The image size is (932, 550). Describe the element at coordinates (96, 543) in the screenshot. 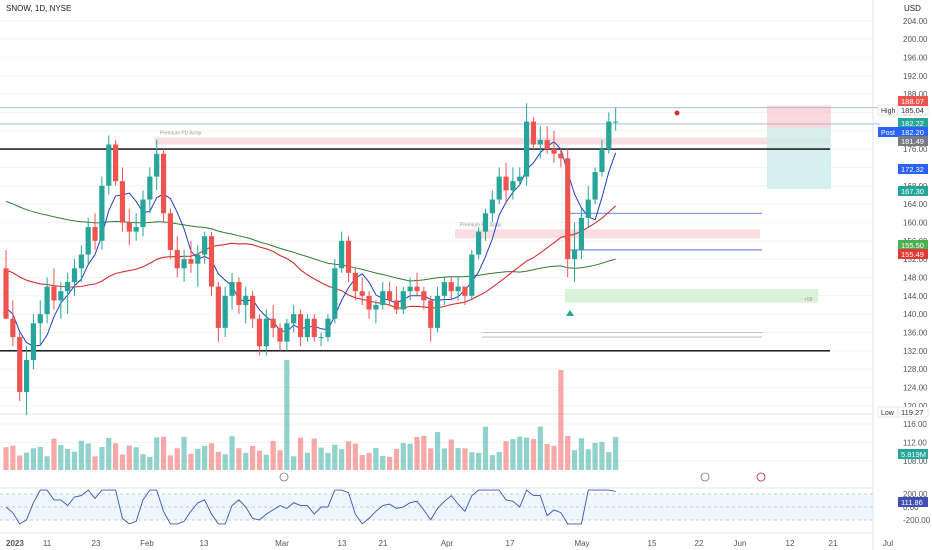

I see `date-label: 23` at that location.